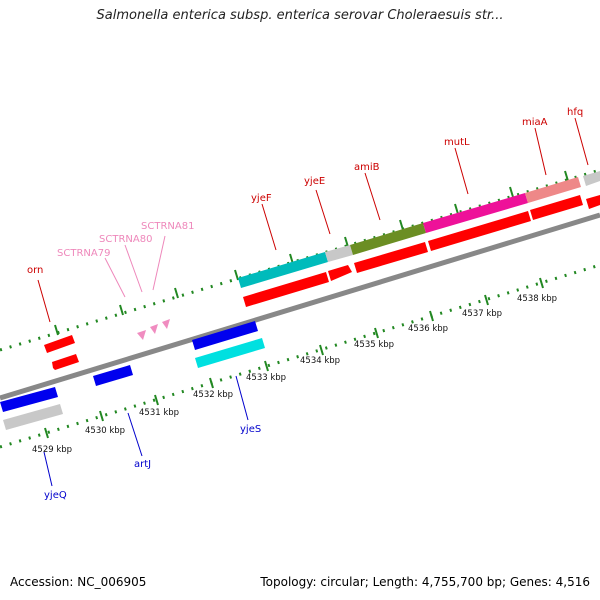 The image size is (600, 600). What do you see at coordinates (286, 289) in the screenshot?
I see `yjeF-cds` at bounding box center [286, 289].